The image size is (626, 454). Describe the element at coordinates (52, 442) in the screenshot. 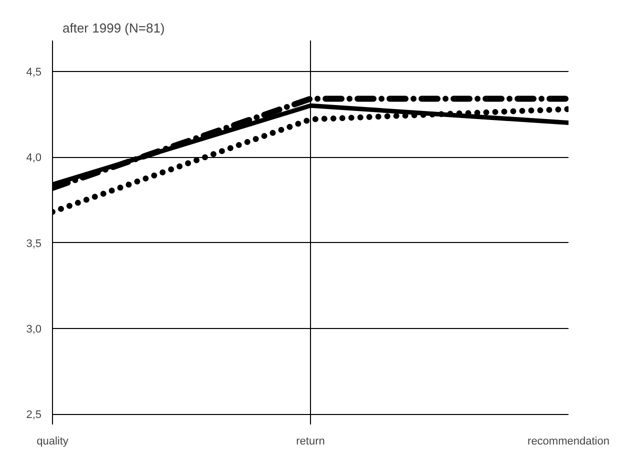

I see `x-tick-label: quality` at that location.